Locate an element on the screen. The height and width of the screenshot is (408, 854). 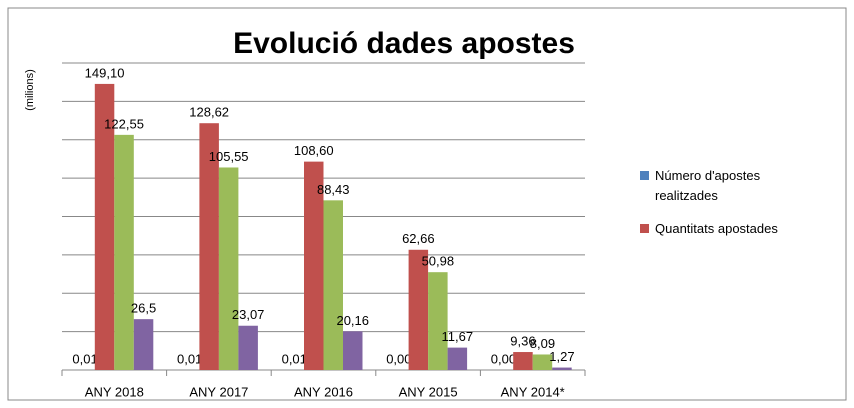
x-tick-label: ANY 2014* is located at coordinates (533, 391).